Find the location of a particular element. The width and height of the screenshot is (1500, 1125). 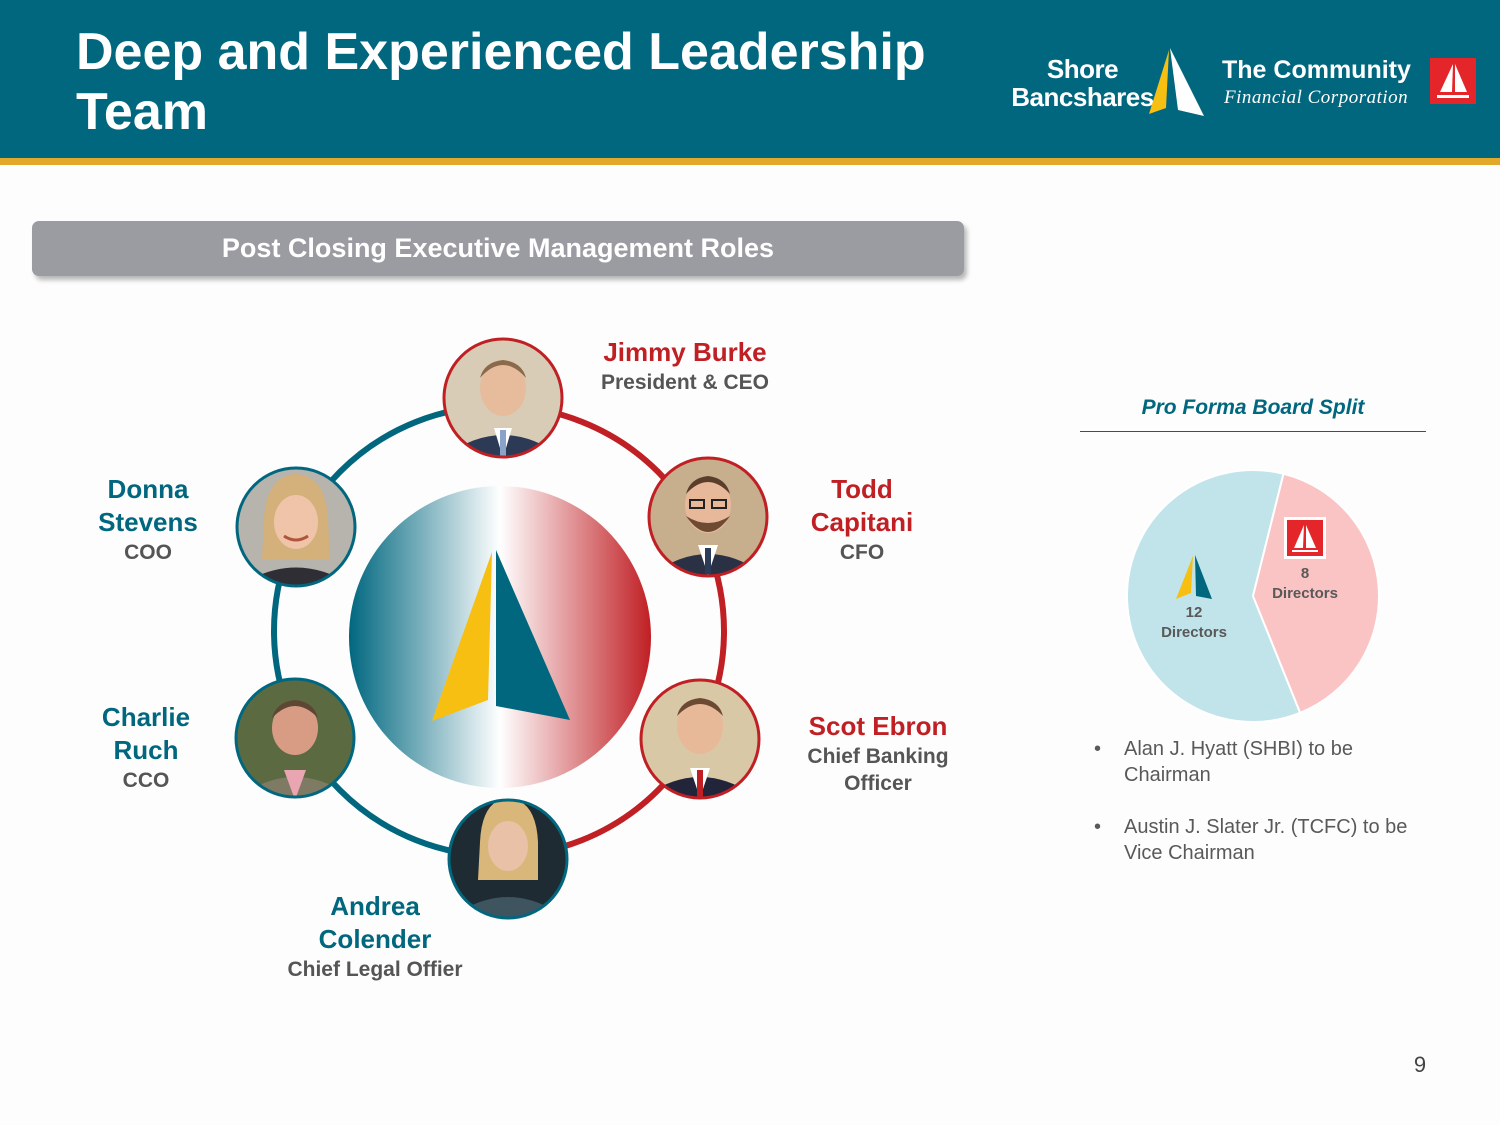

board-split-pie-chart is located at coordinates (1253, 596).